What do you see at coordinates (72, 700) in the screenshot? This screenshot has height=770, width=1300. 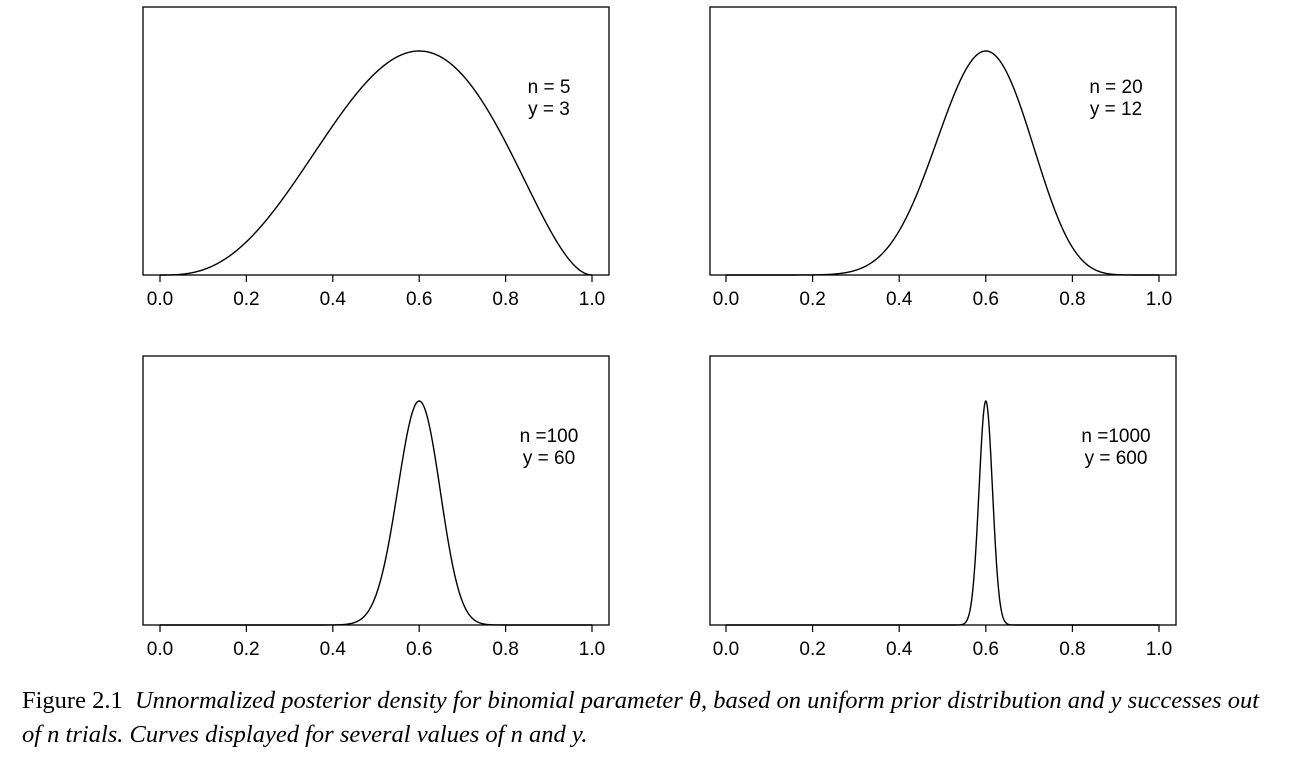 I see `caption-label: Figure 2.1` at bounding box center [72, 700].